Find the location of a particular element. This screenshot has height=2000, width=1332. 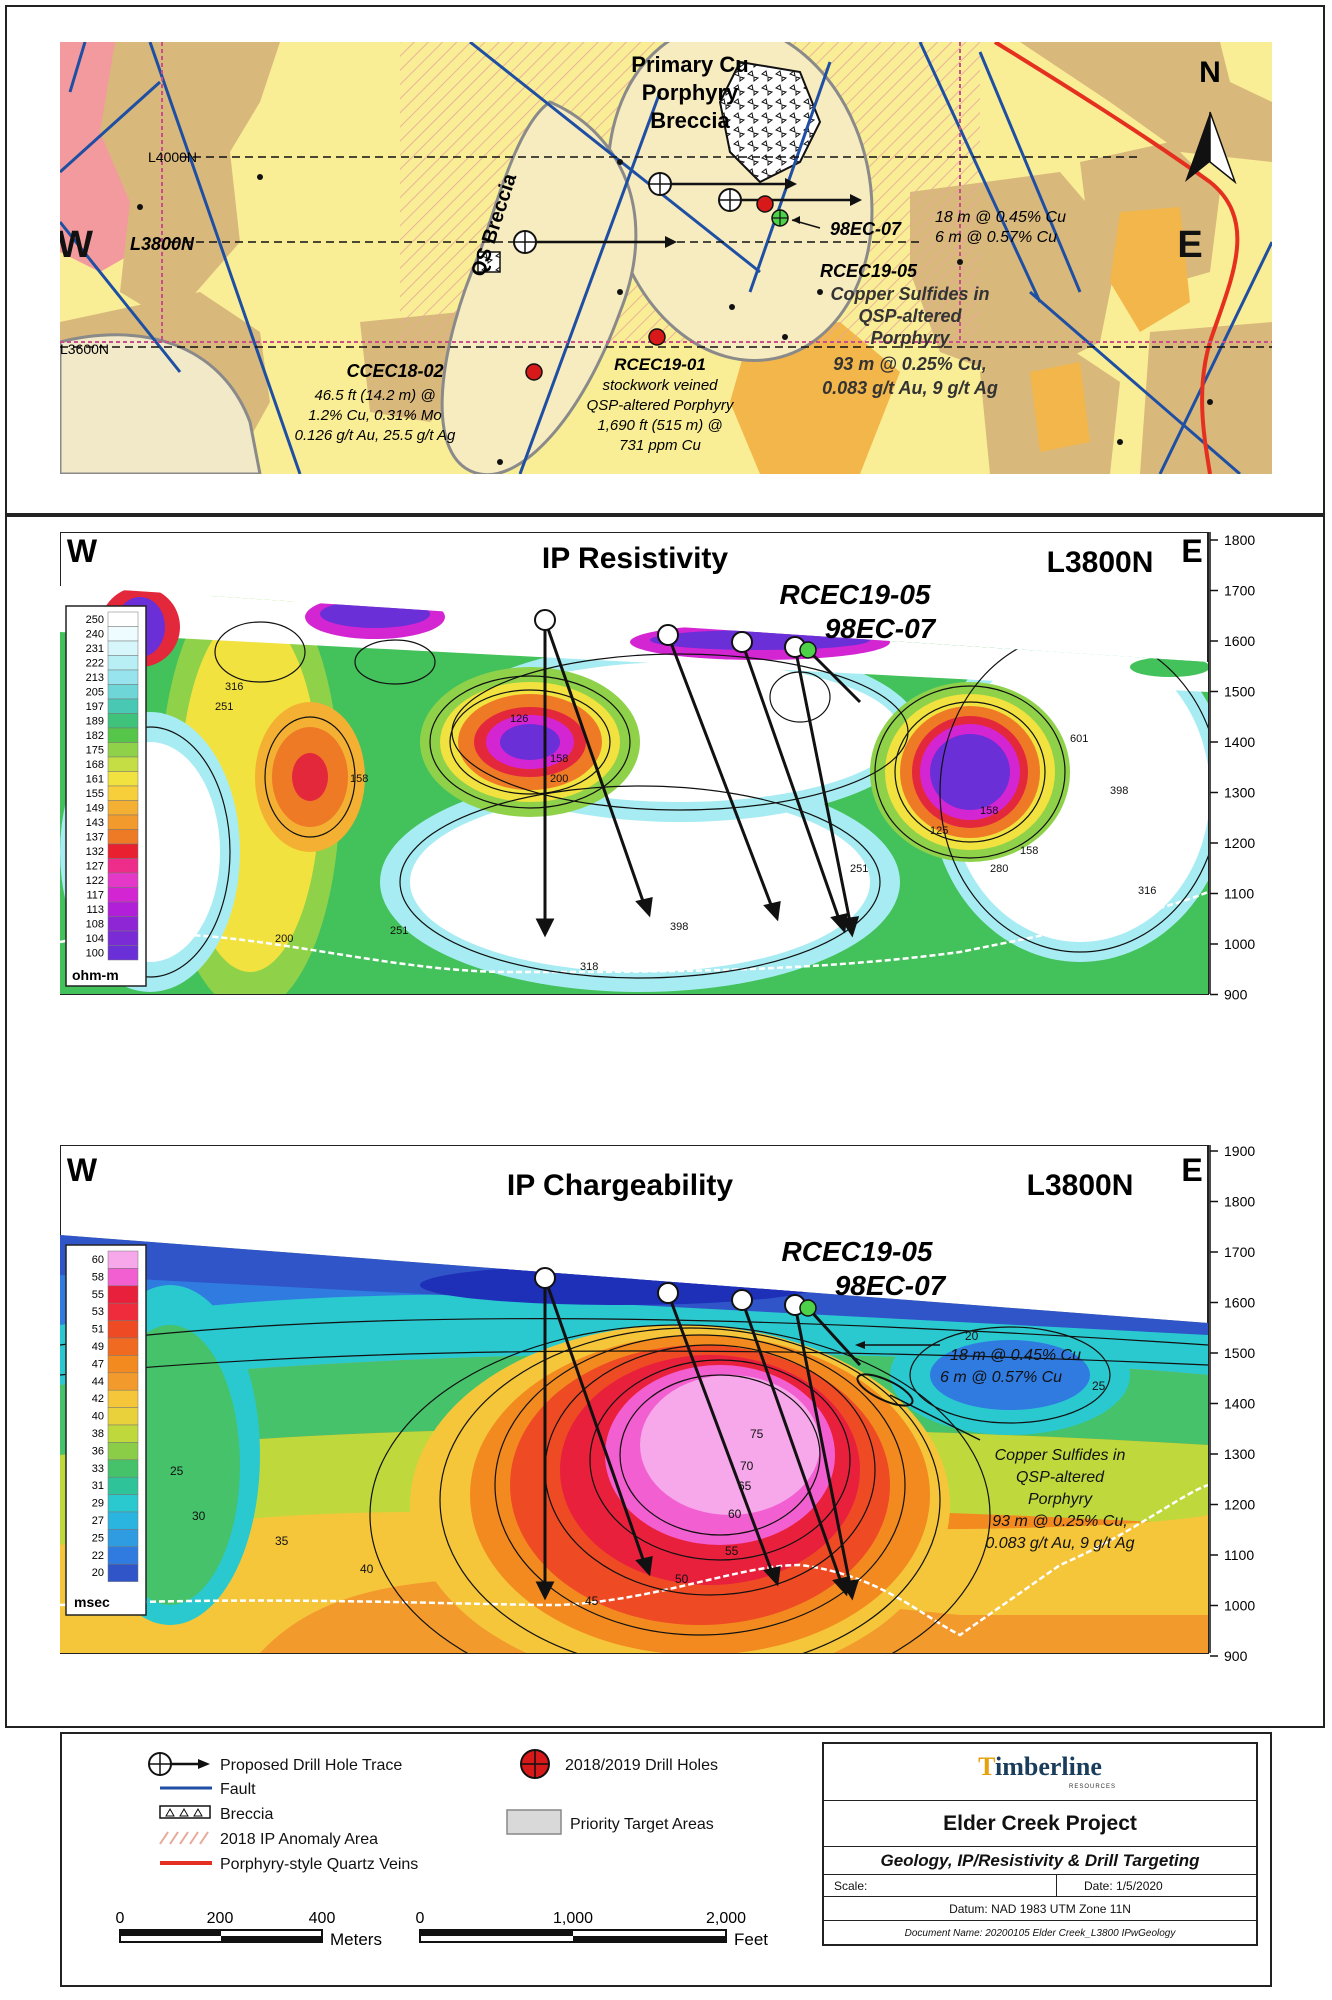

res-elev-label: 1600 is located at coordinates (1239, 641).